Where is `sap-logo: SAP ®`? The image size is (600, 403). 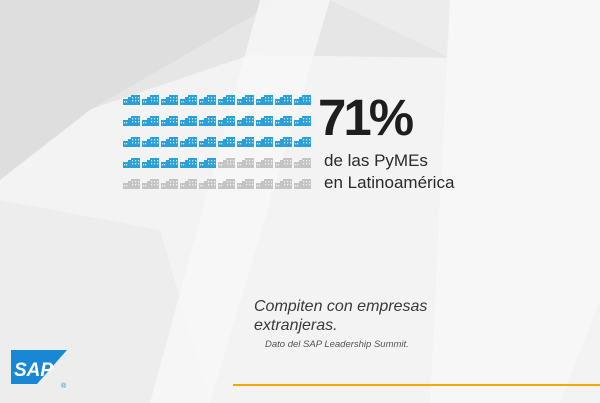 sap-logo: SAP ® is located at coordinates (39, 370).